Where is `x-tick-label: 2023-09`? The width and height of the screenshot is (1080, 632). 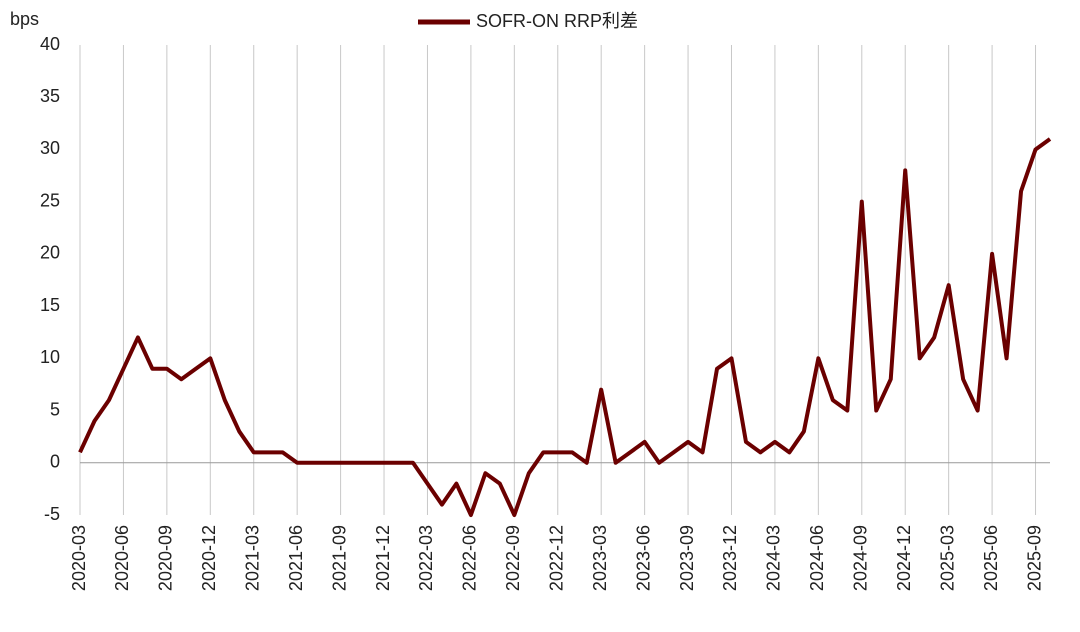 x-tick-label: 2023-09 is located at coordinates (687, 558).